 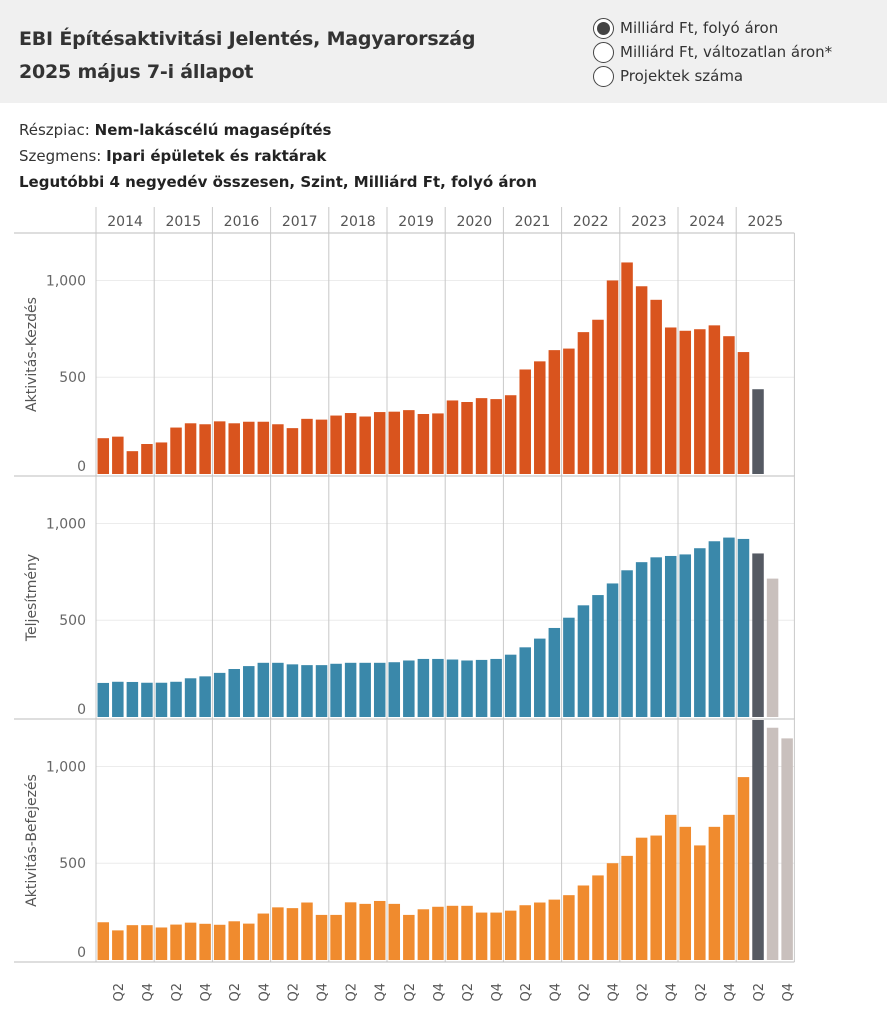 What do you see at coordinates (183, 222) in the screenshot?
I see `year-label: 2015` at bounding box center [183, 222].